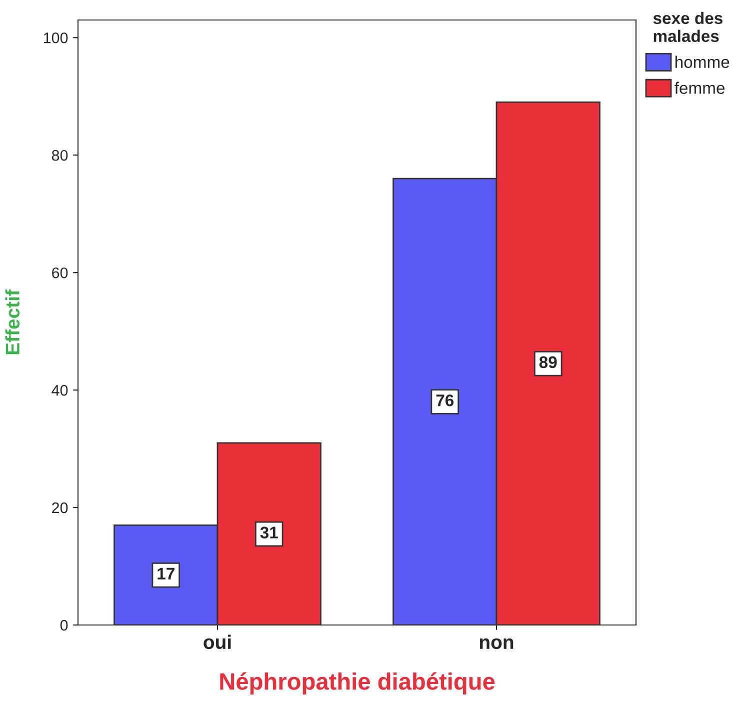 The height and width of the screenshot is (709, 744). What do you see at coordinates (60, 508) in the screenshot?
I see `y-tick-label: 20` at bounding box center [60, 508].